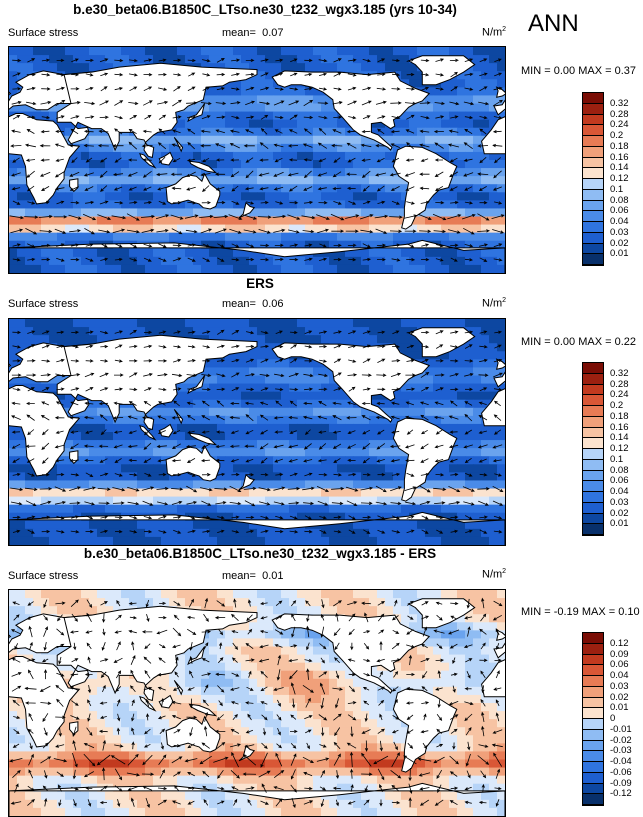 The height and width of the screenshot is (817, 643). I want to click on colorbar-box, so click(593, 238).